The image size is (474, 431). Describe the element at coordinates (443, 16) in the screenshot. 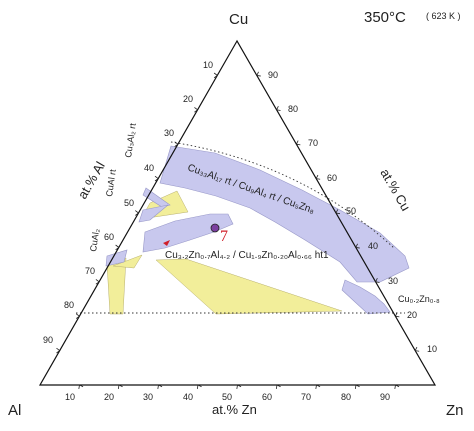

I see `temperature-kelvin: ( 623 K )` at that location.